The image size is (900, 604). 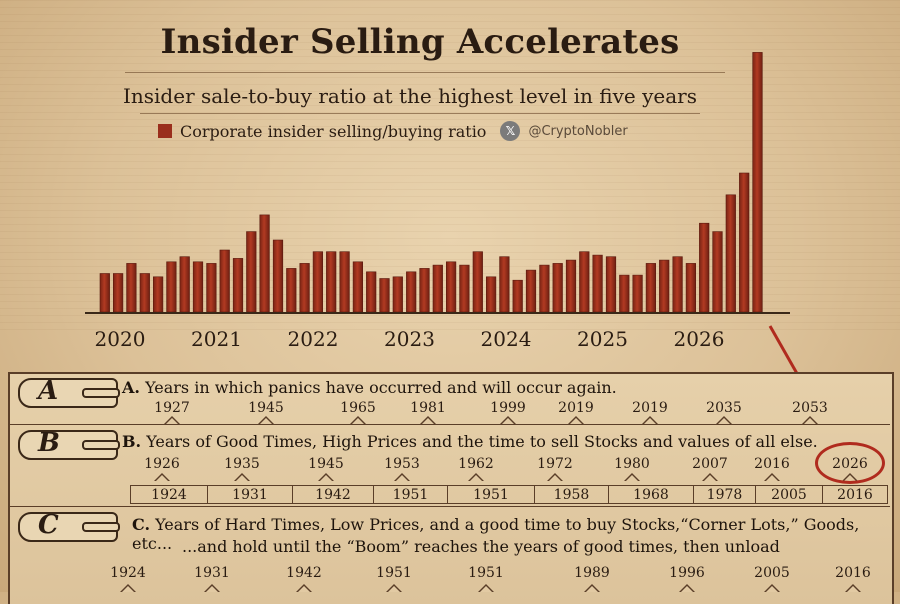 What do you see at coordinates (506, 339) in the screenshot?
I see `x-tick-label: 2024` at bounding box center [506, 339].